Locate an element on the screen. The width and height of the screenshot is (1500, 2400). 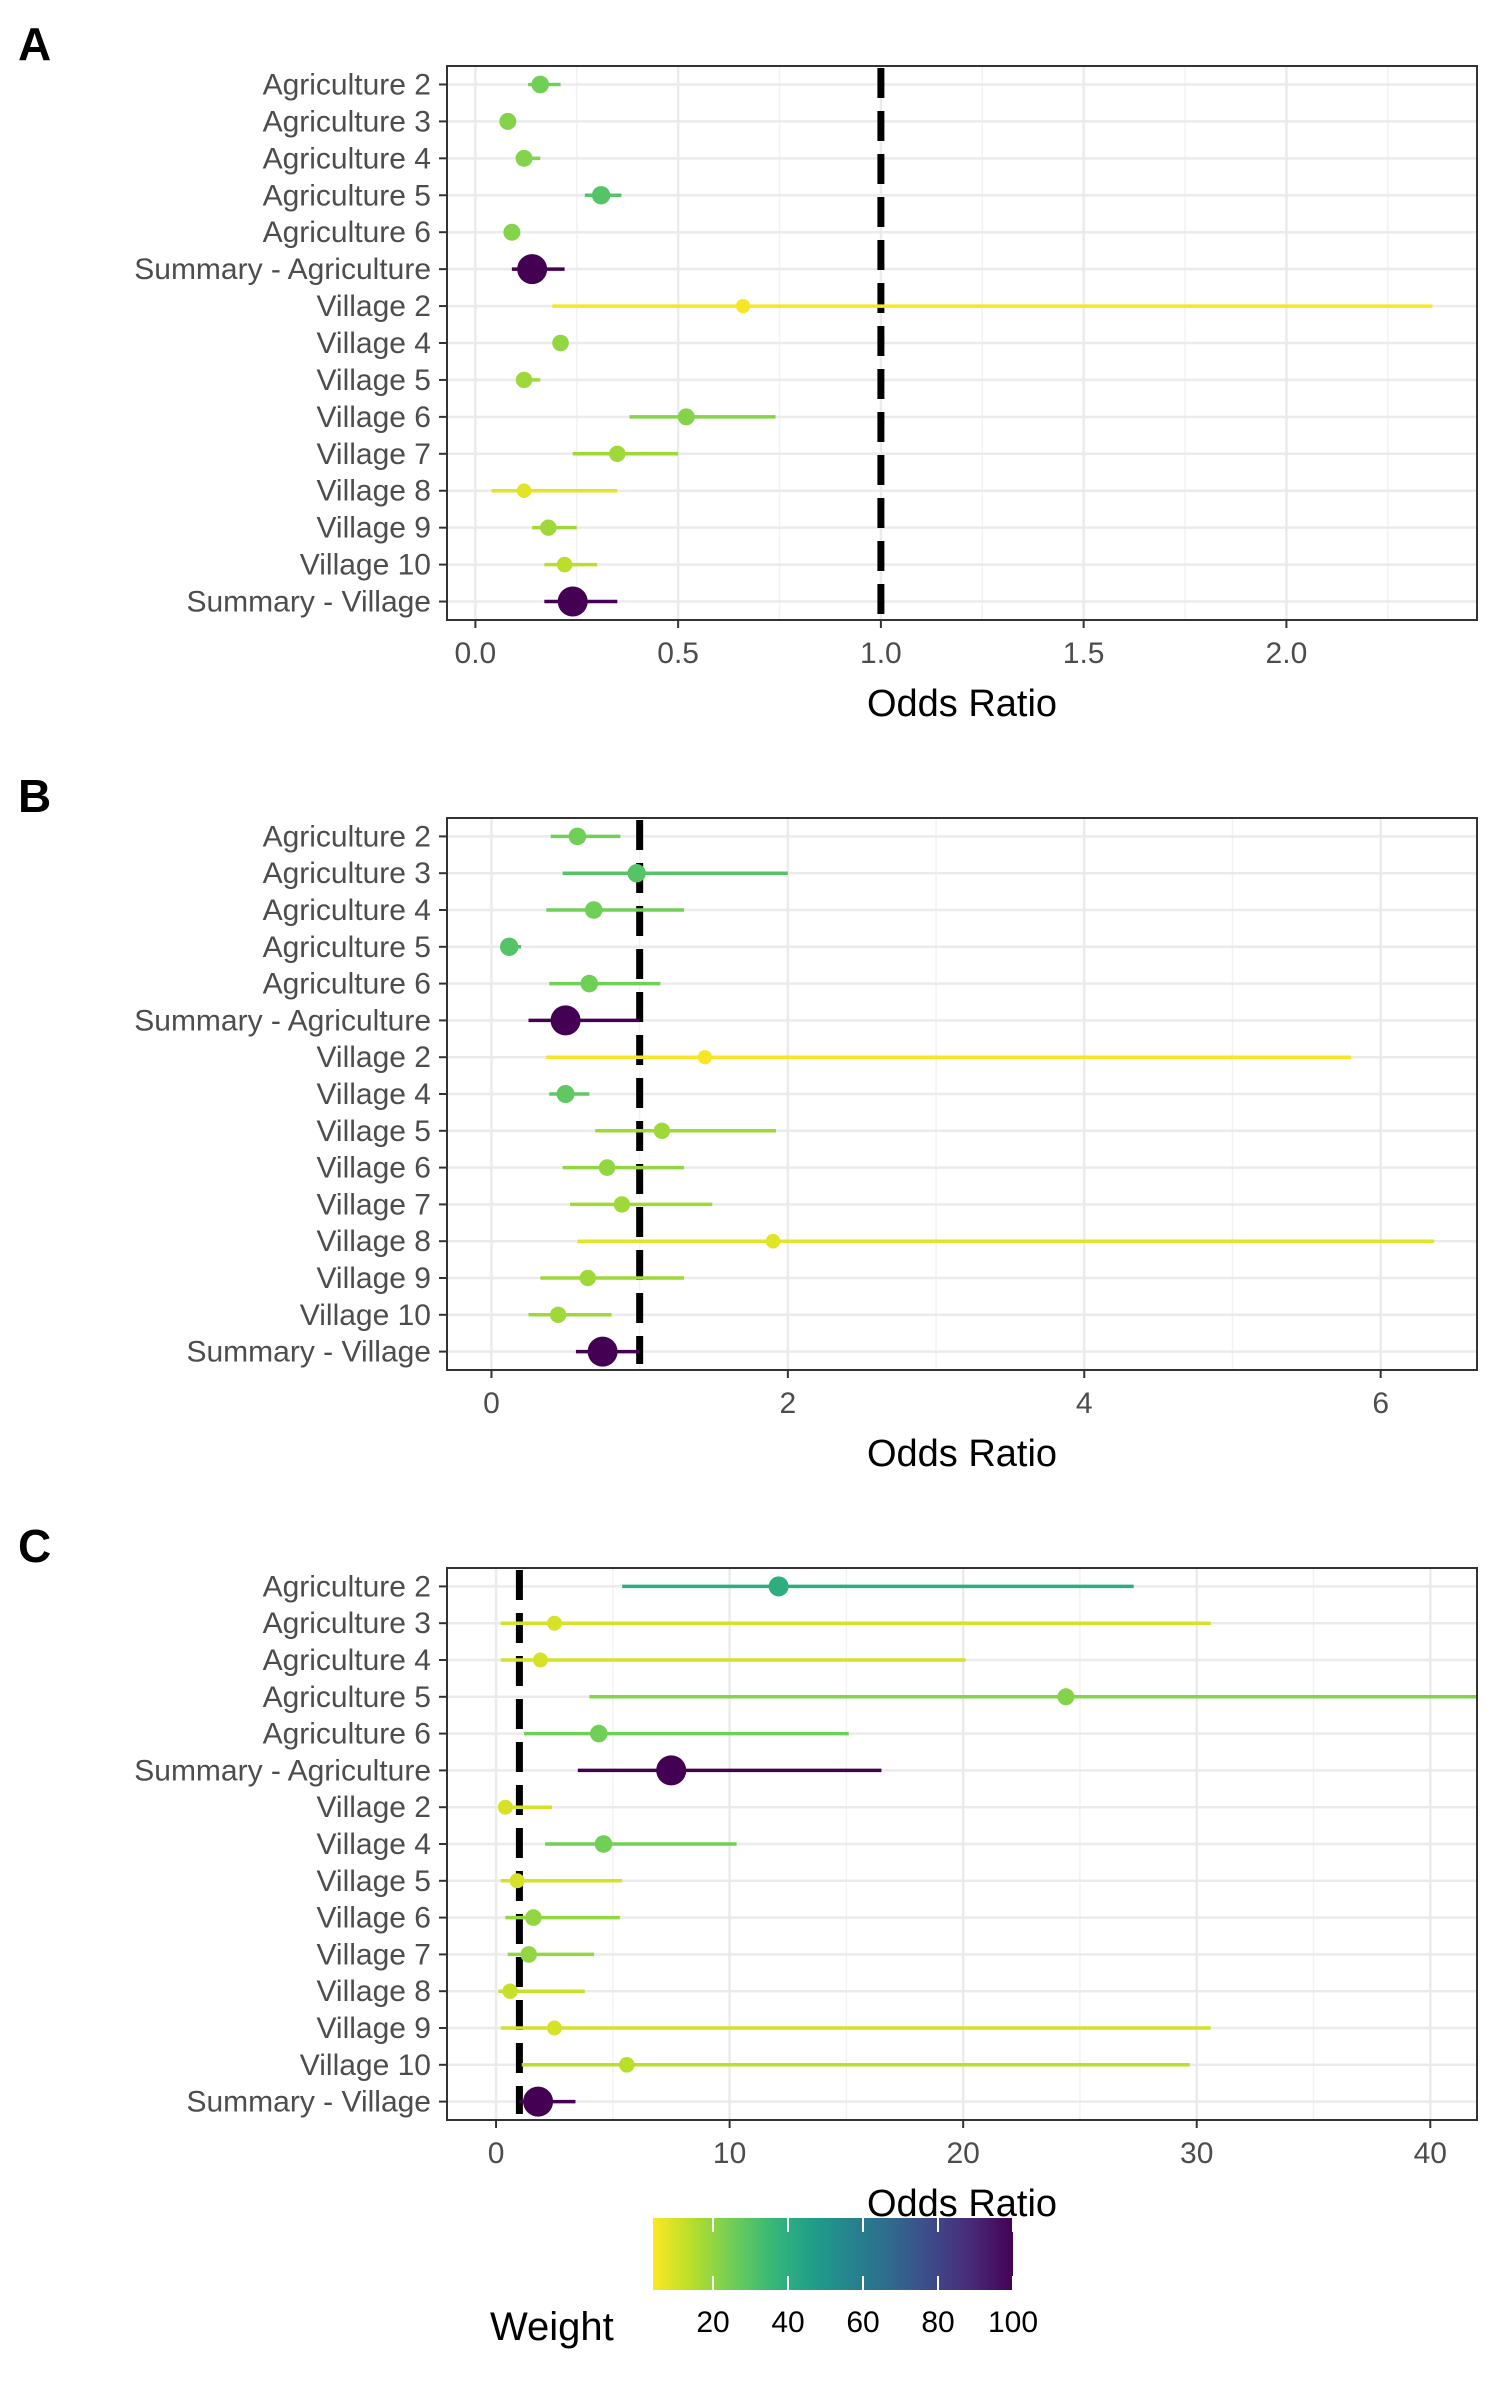
x-tick-label: 2 is located at coordinates (788, 1403).